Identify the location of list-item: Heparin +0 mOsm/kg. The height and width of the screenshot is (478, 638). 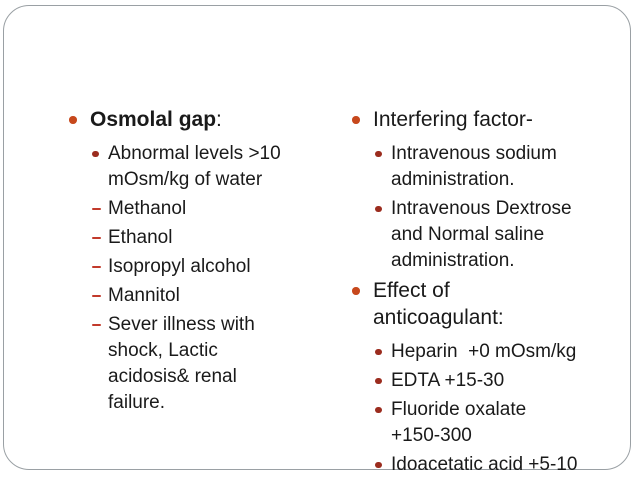
(506, 352).